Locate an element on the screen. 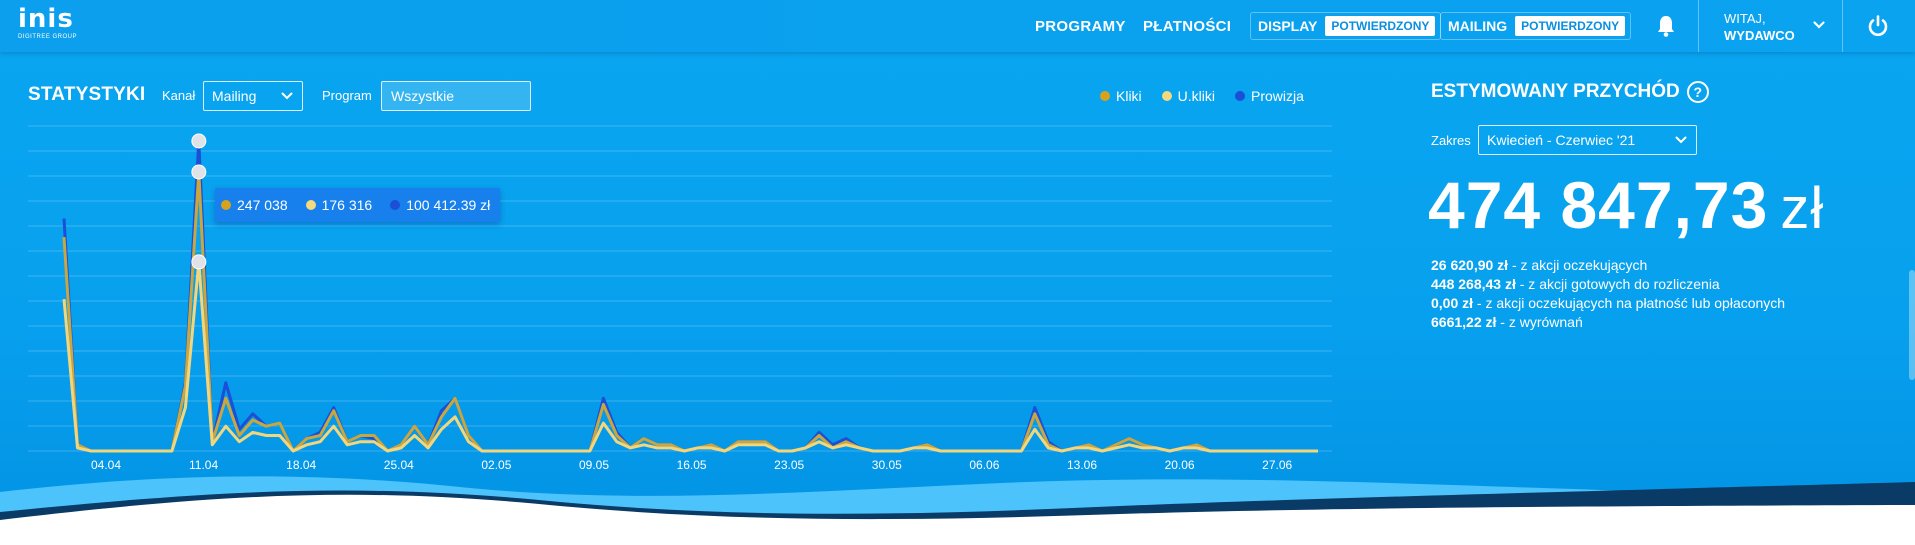  channel-label: Kanał is located at coordinates (179, 95).